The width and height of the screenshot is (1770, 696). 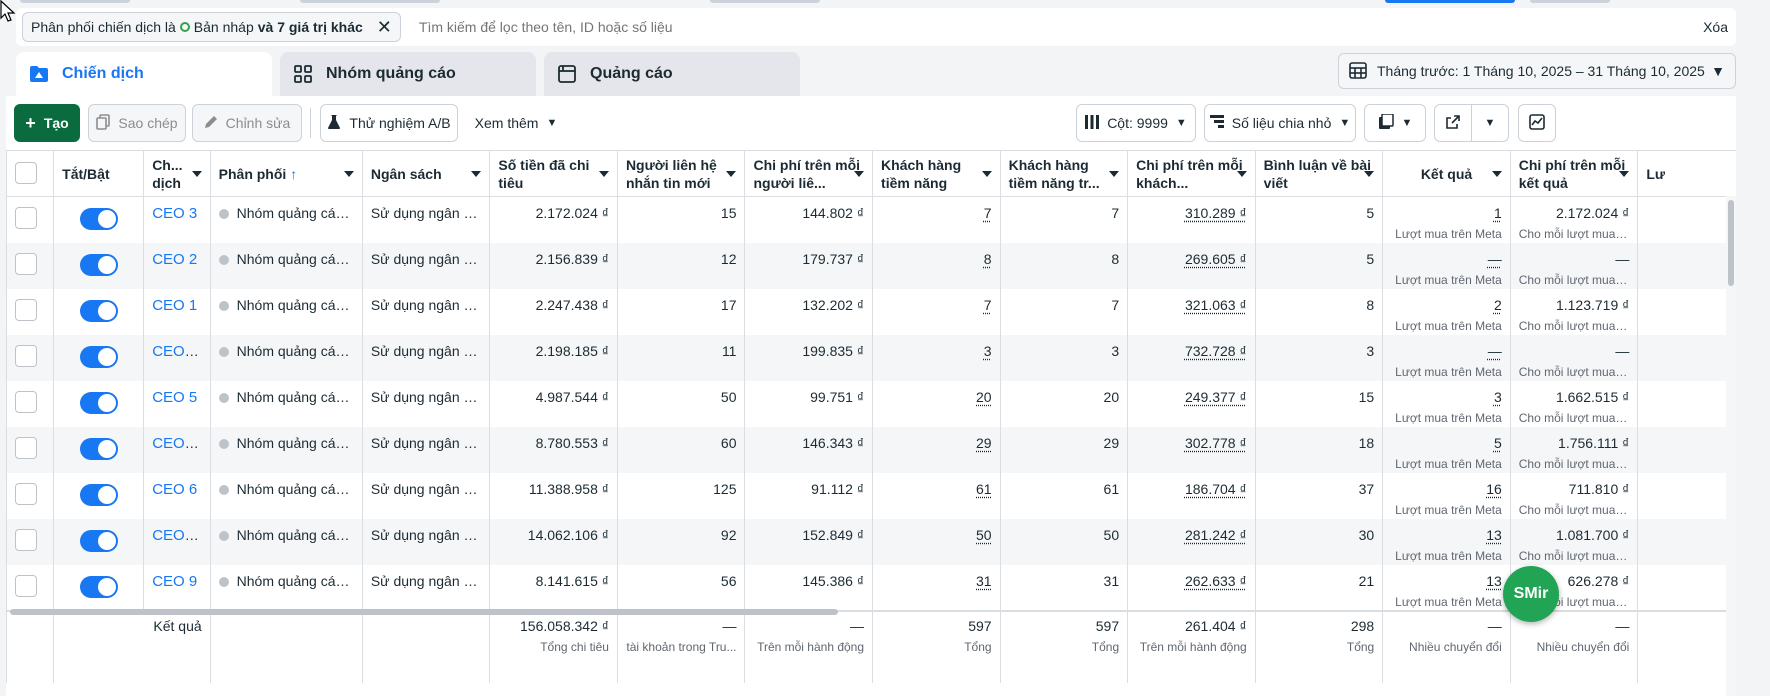 I want to click on campaign-link: CEO 1, so click(x=175, y=305).